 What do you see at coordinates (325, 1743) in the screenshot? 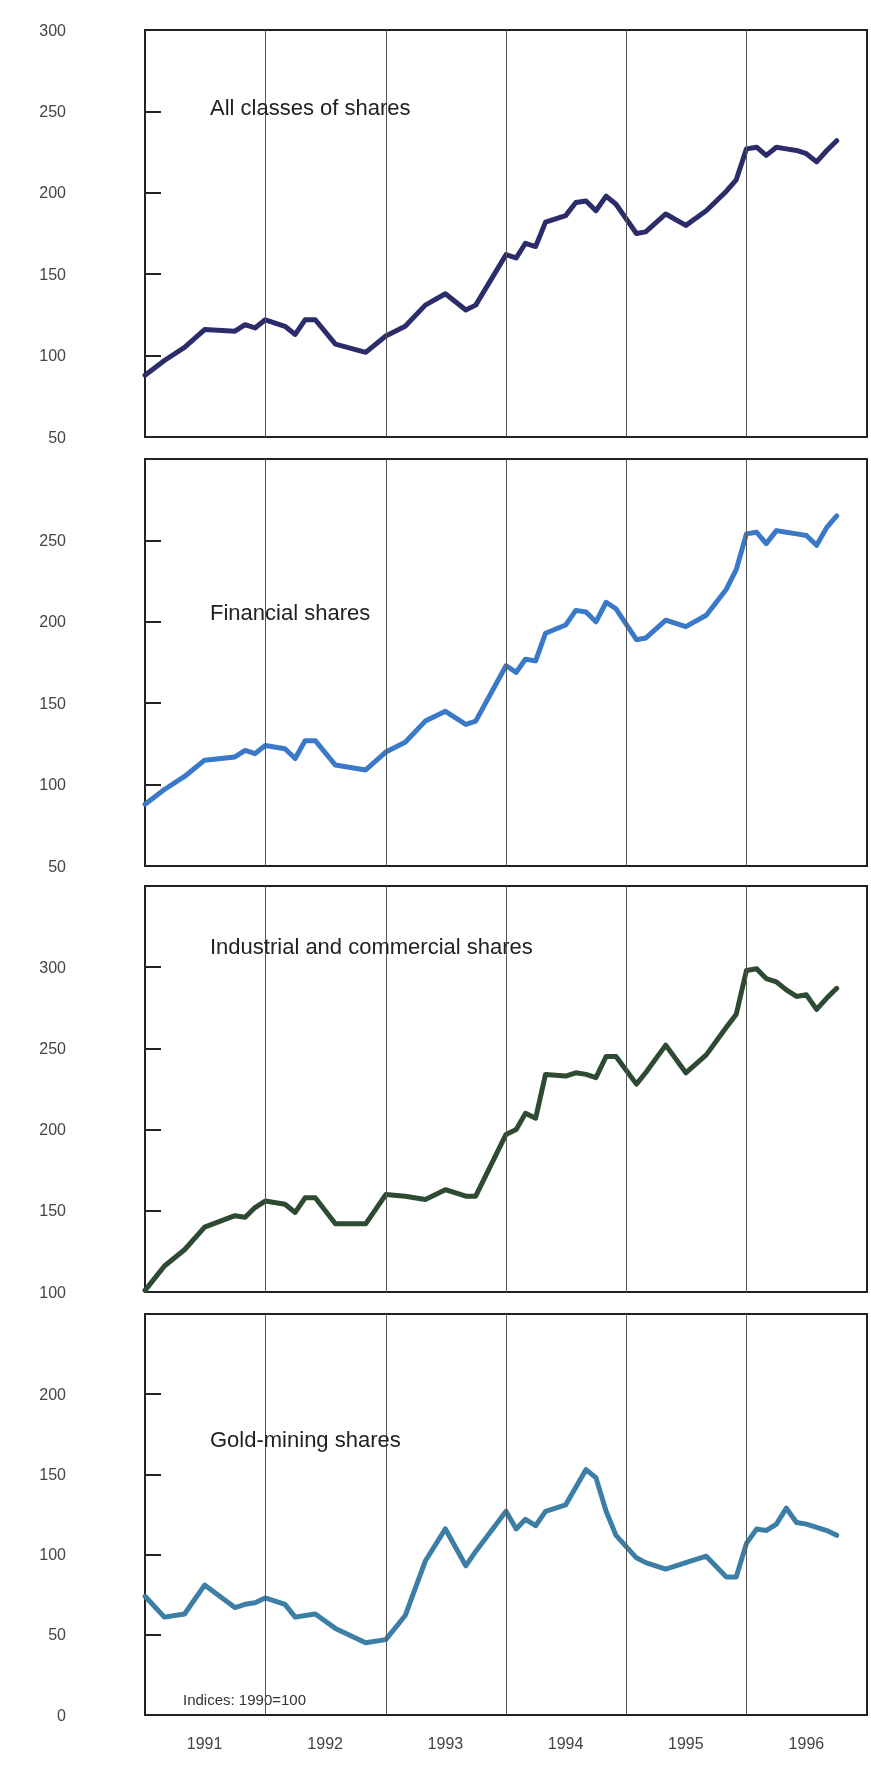
I see `x-tick-label: 1992` at bounding box center [325, 1743].